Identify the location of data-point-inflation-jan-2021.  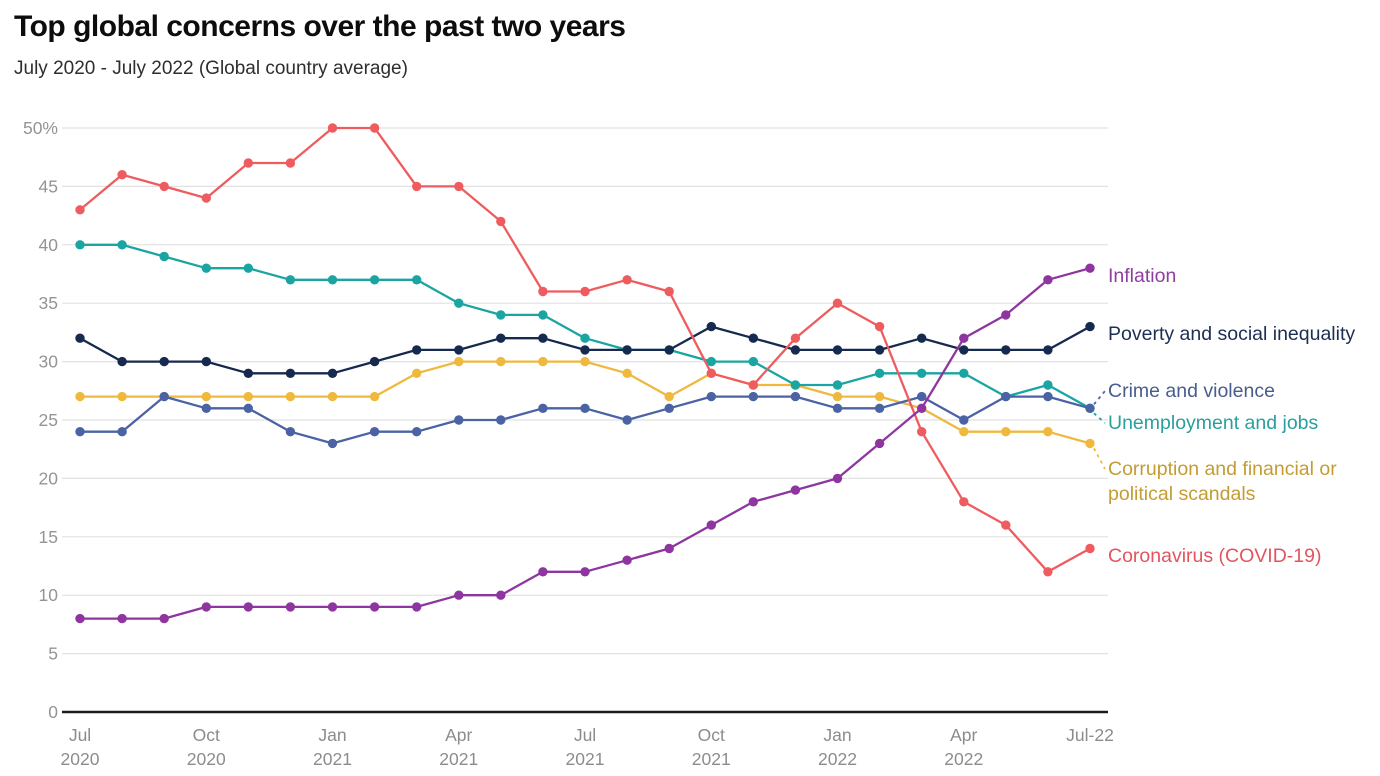
(332, 607).